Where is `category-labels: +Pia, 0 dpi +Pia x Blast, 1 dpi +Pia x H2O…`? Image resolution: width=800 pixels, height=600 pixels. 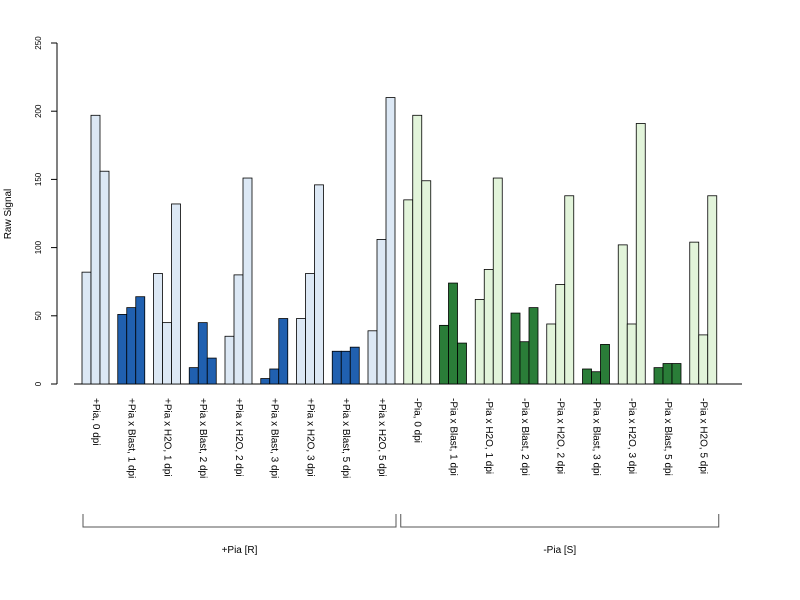 category-labels: +Pia, 0 dpi +Pia x Blast, 1 dpi +Pia x H2O… is located at coordinates (399, 438).